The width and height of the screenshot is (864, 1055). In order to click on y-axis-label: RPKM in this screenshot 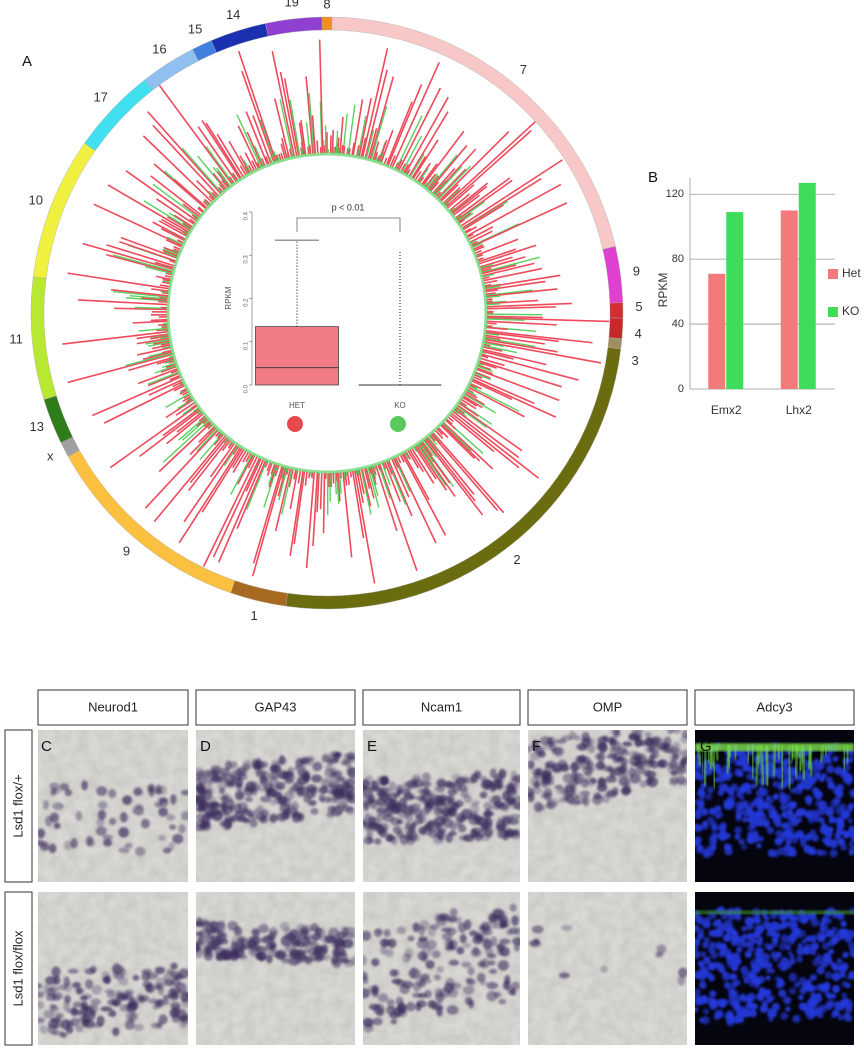, I will do `click(663, 290)`.